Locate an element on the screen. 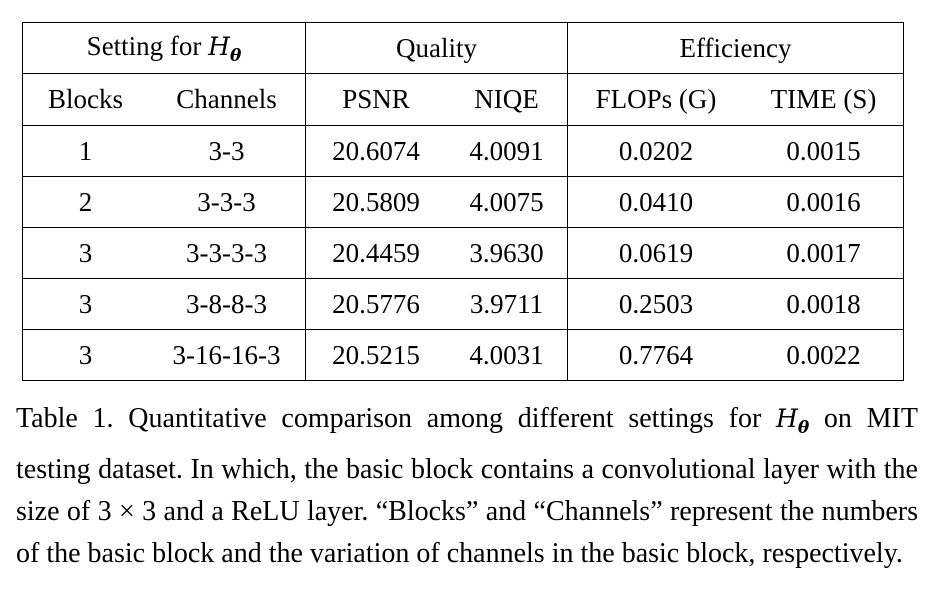  theta-subscript: θ is located at coordinates (235, 55).